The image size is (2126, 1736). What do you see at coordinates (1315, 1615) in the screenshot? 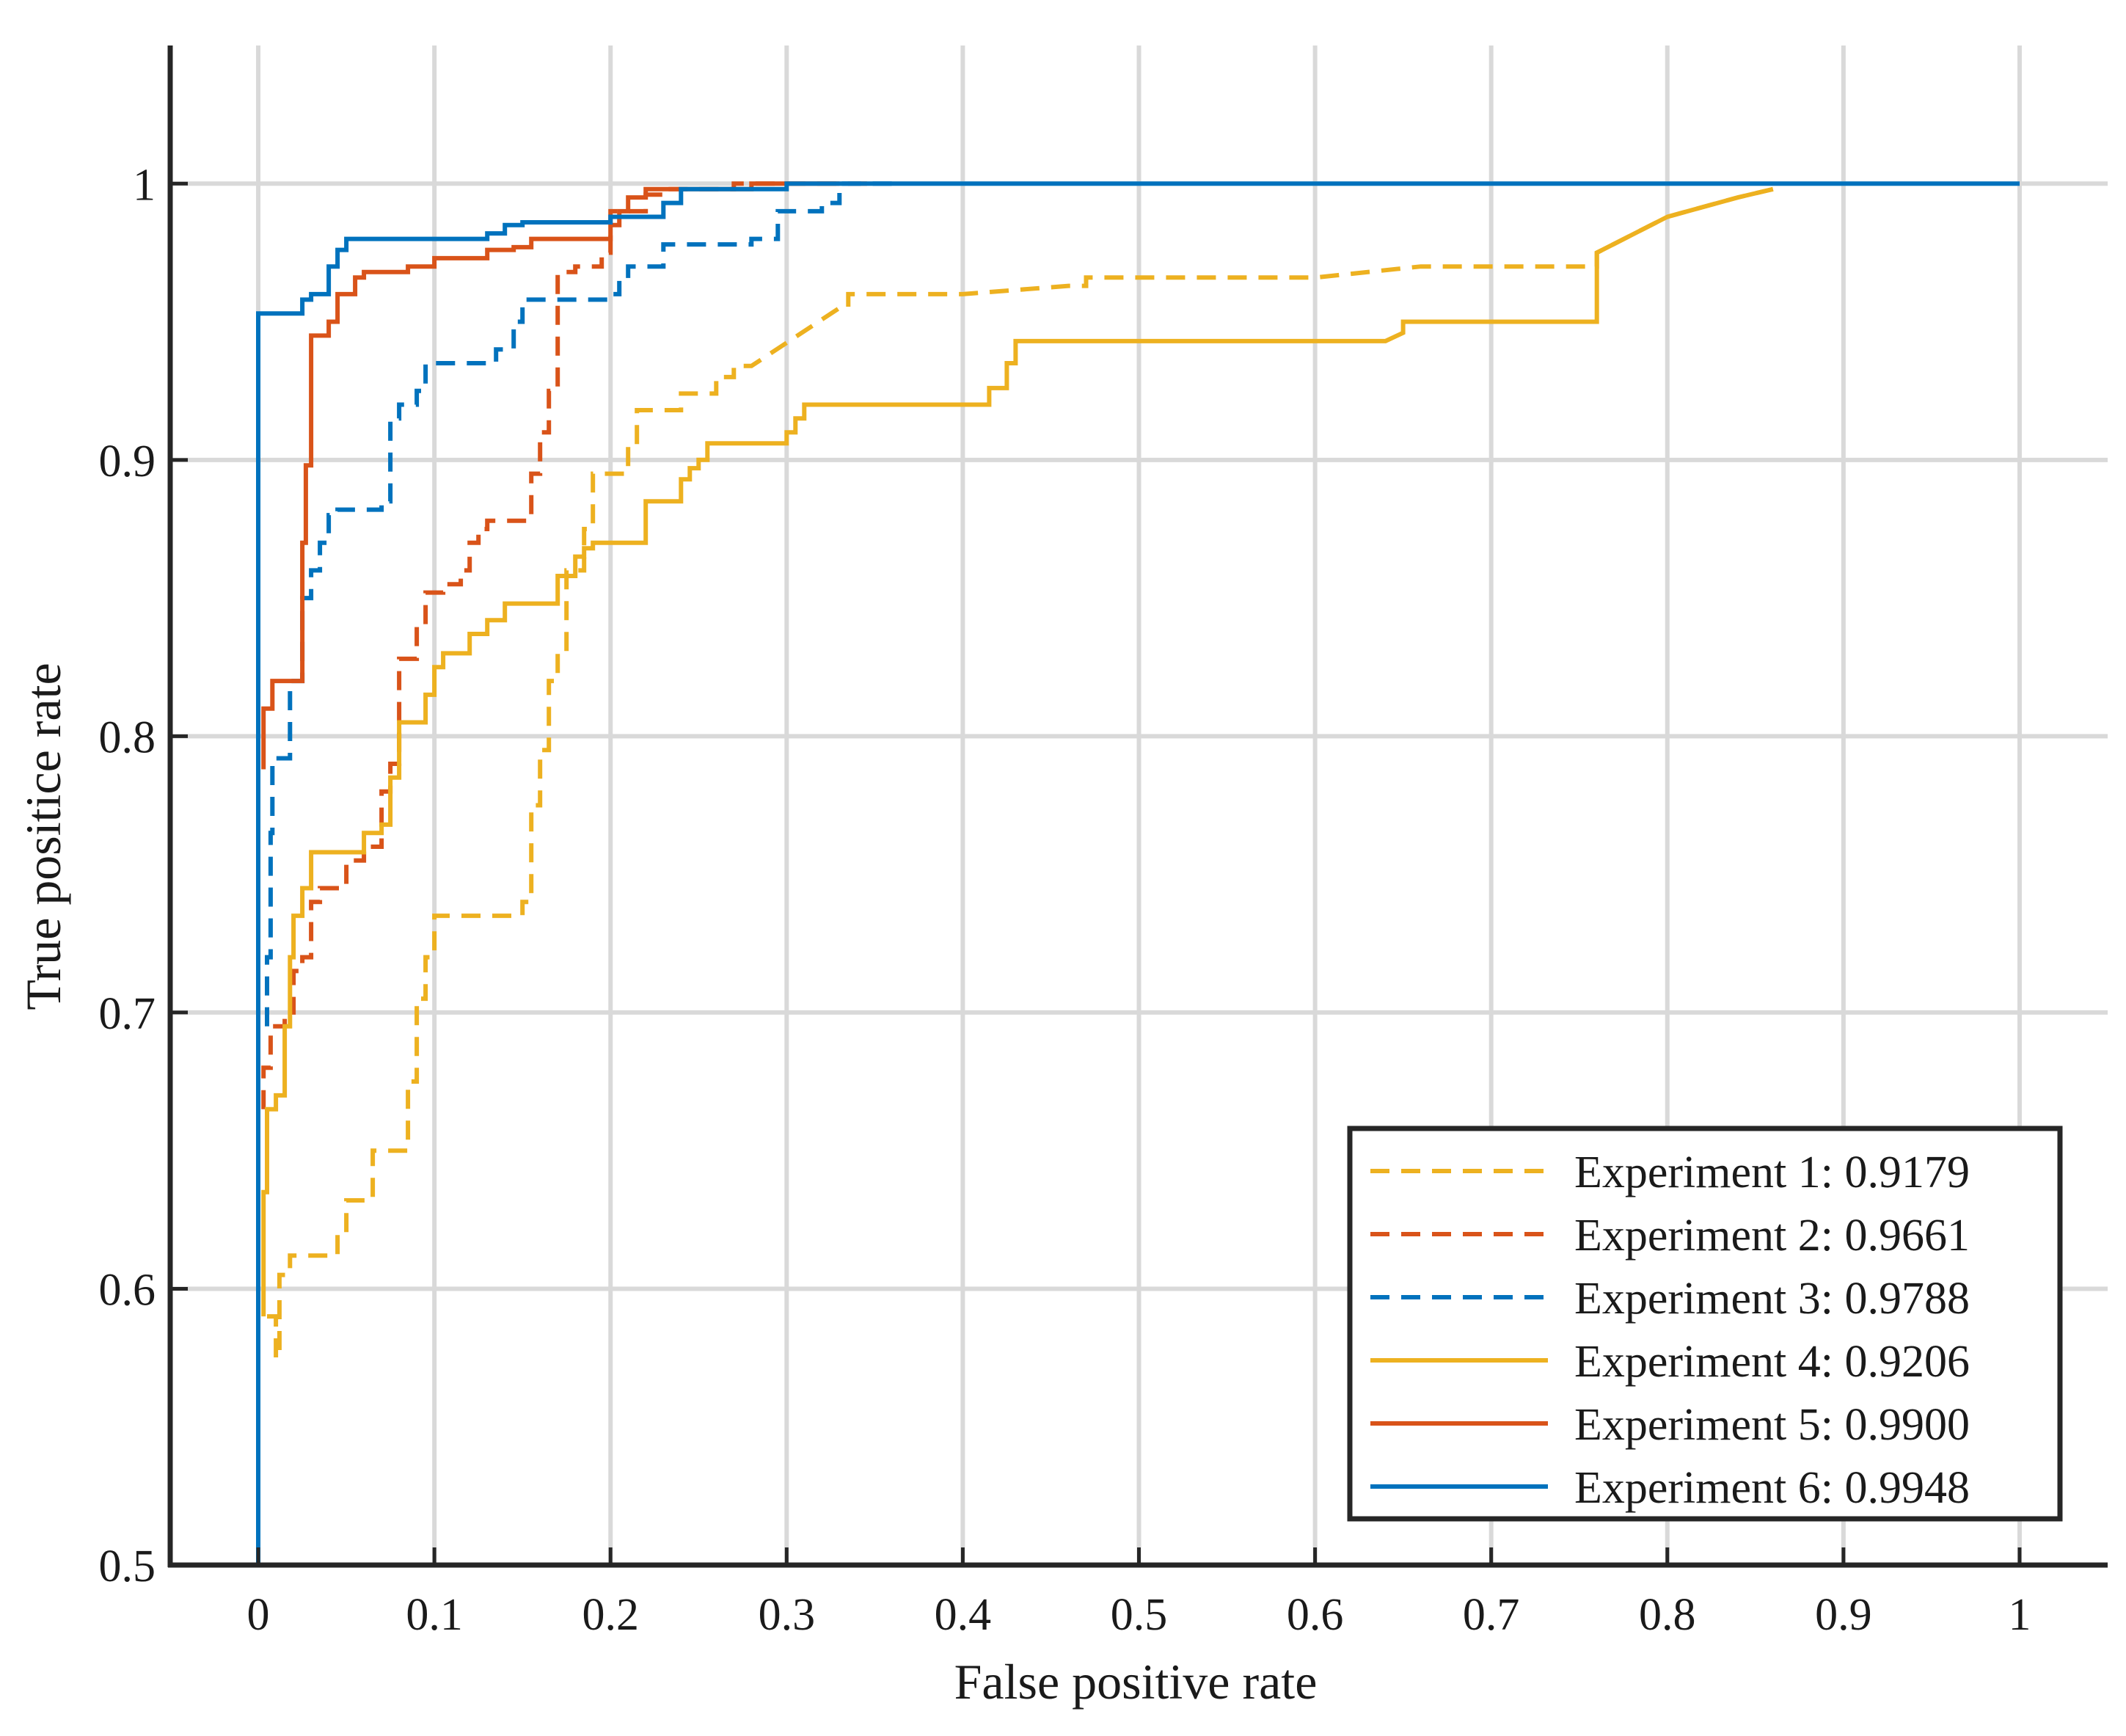
I see `x-tick-label-6: 0.6` at bounding box center [1315, 1615].